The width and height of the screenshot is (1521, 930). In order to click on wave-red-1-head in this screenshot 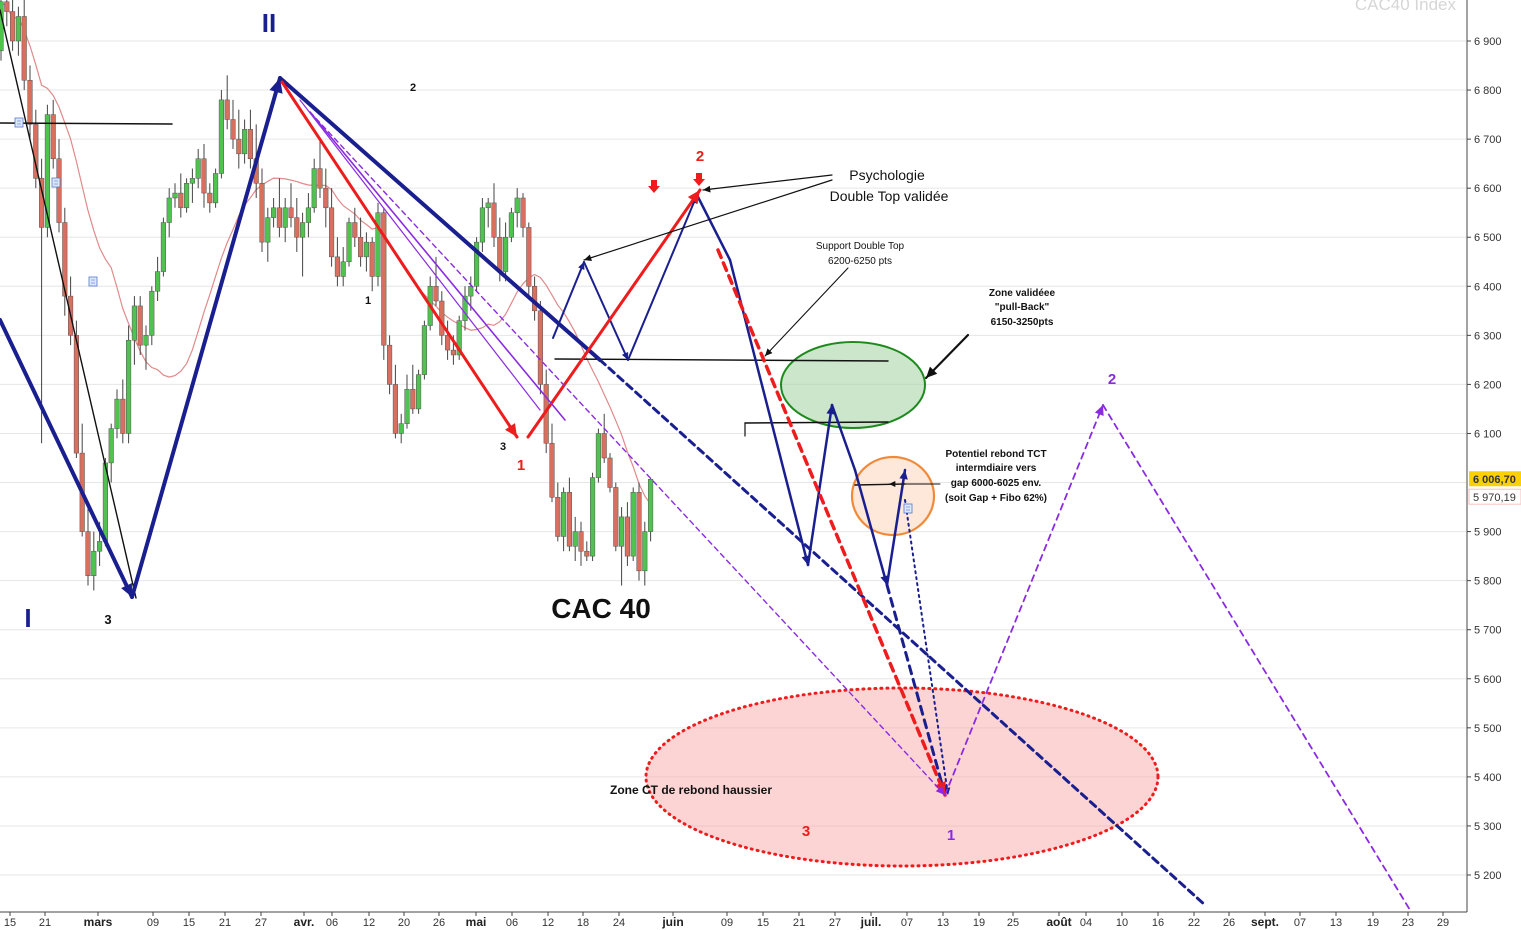, I will do `click(511, 430)`.